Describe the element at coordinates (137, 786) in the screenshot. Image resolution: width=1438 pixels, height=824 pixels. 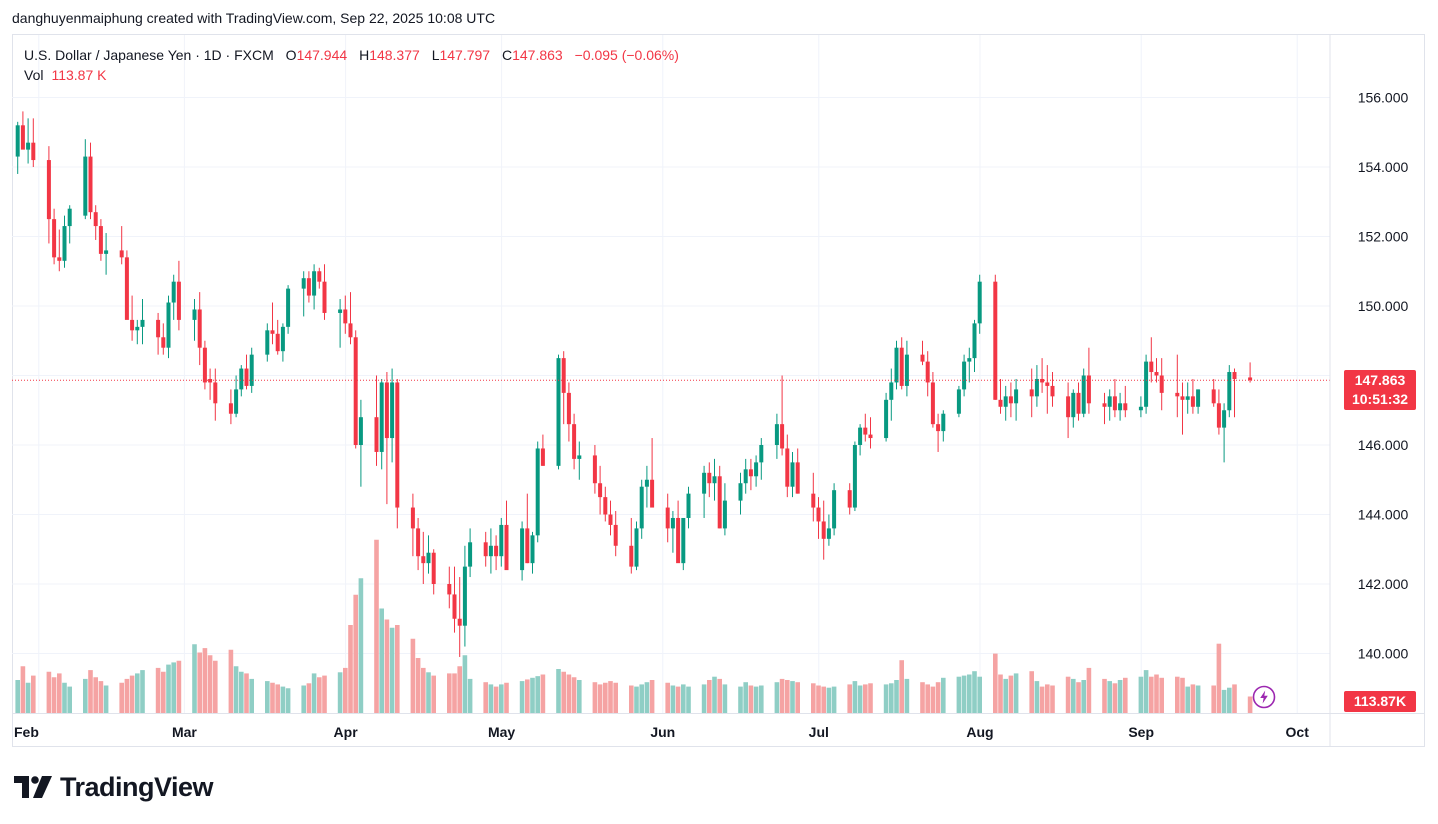
I see `brand-name: TradingView` at that location.